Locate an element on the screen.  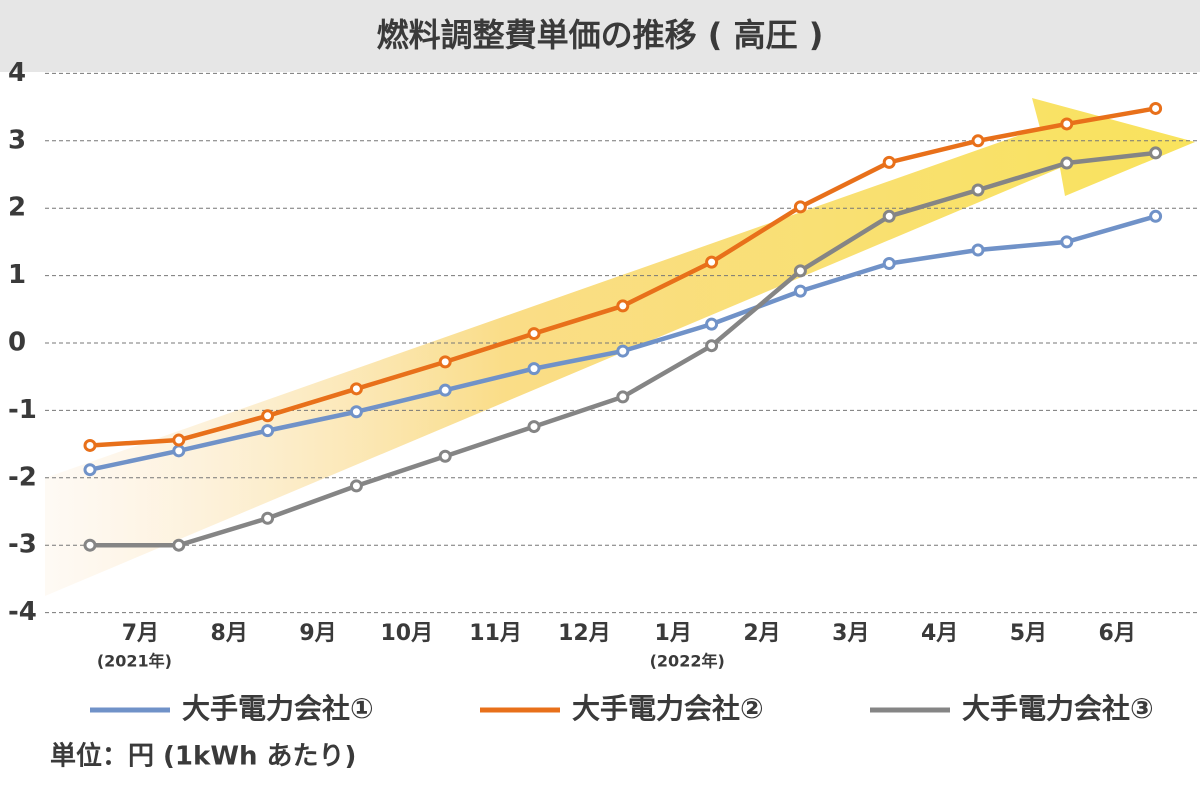
x-tick-label: 9月 is located at coordinates (317, 633).